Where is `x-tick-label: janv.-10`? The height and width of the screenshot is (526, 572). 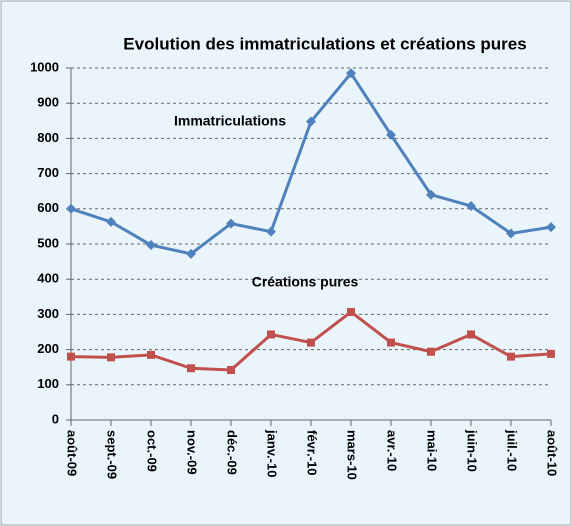
x-tick-label: janv.-10 is located at coordinates (272, 453).